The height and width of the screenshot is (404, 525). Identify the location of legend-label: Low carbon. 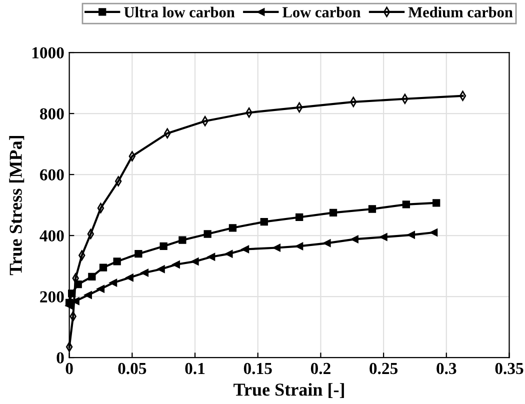
(321, 12).